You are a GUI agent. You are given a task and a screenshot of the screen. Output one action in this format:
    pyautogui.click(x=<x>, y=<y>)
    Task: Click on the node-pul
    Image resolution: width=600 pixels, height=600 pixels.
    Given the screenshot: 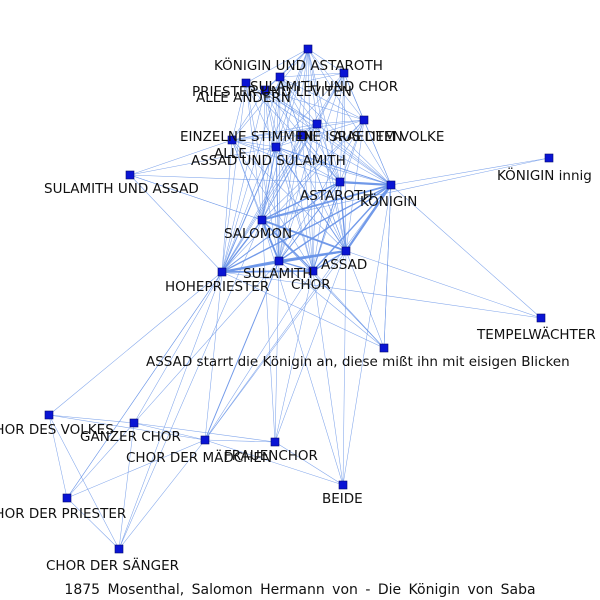 What is the action you would take?
    pyautogui.click(x=265, y=90)
    